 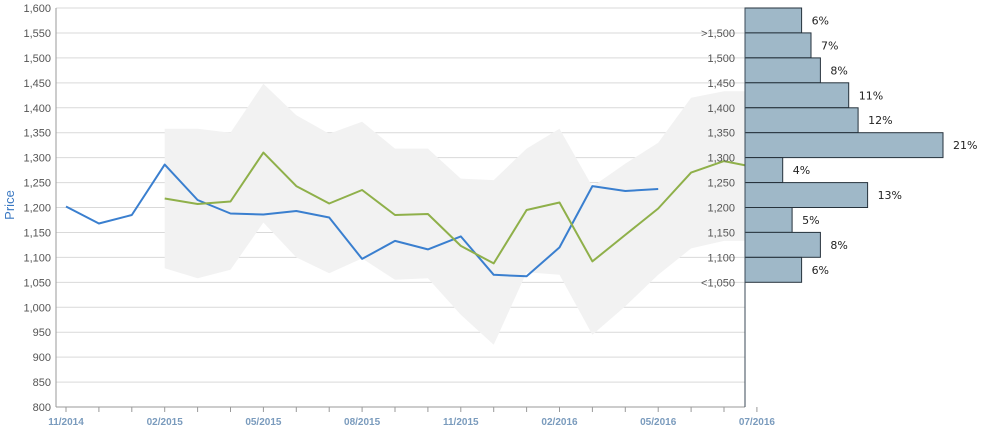 What do you see at coordinates (37, 283) in the screenshot?
I see `y-tick-label: 1,050` at bounding box center [37, 283].